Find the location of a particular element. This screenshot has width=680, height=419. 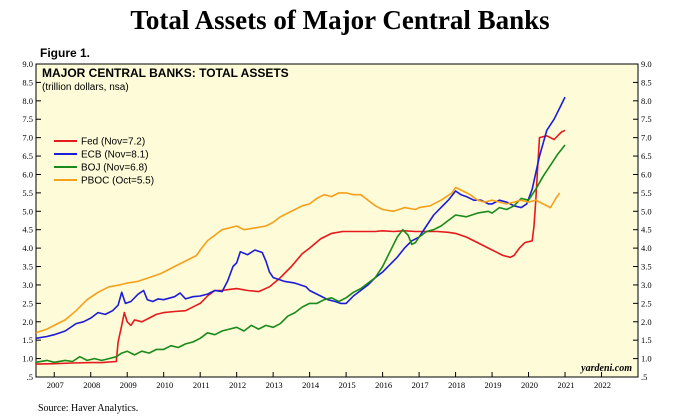

y-tick-label-right: 6.0 is located at coordinates (646, 174).